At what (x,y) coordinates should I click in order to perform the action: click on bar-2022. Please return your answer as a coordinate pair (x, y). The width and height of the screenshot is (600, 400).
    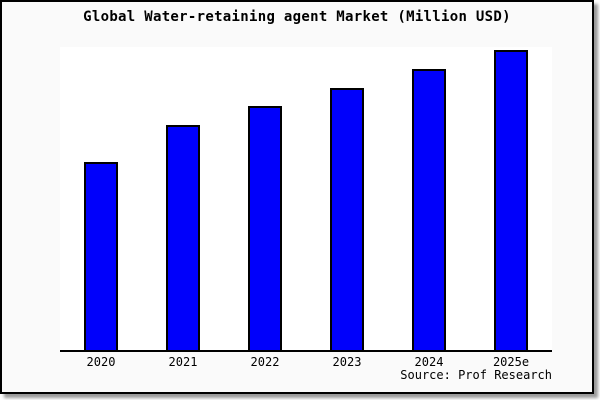
    Looking at the image, I should click on (265, 228).